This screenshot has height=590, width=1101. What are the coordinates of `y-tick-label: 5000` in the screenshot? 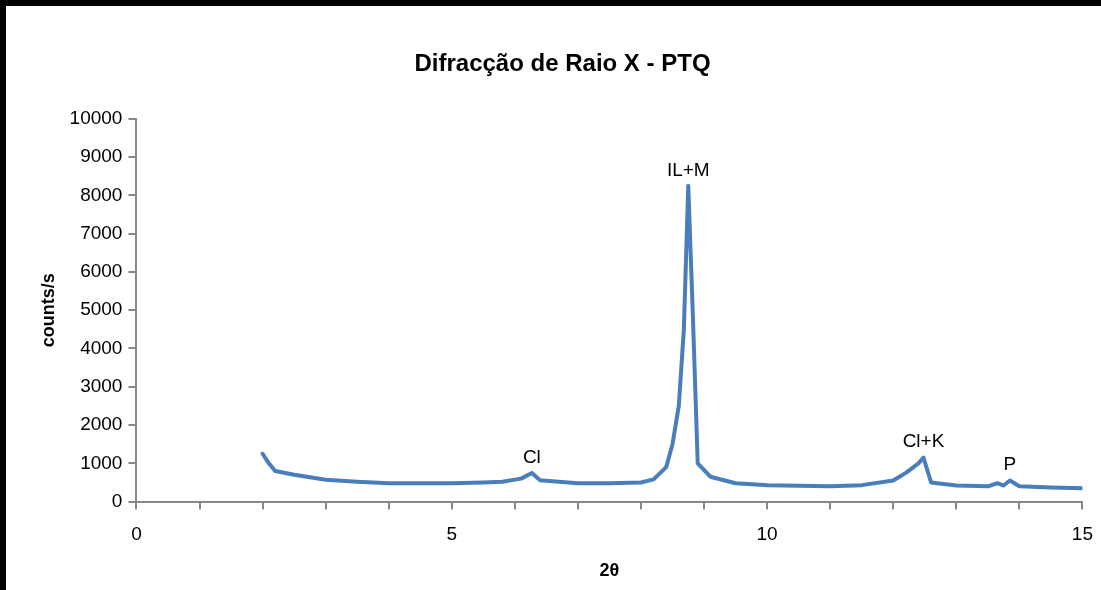 It's located at (101, 309).